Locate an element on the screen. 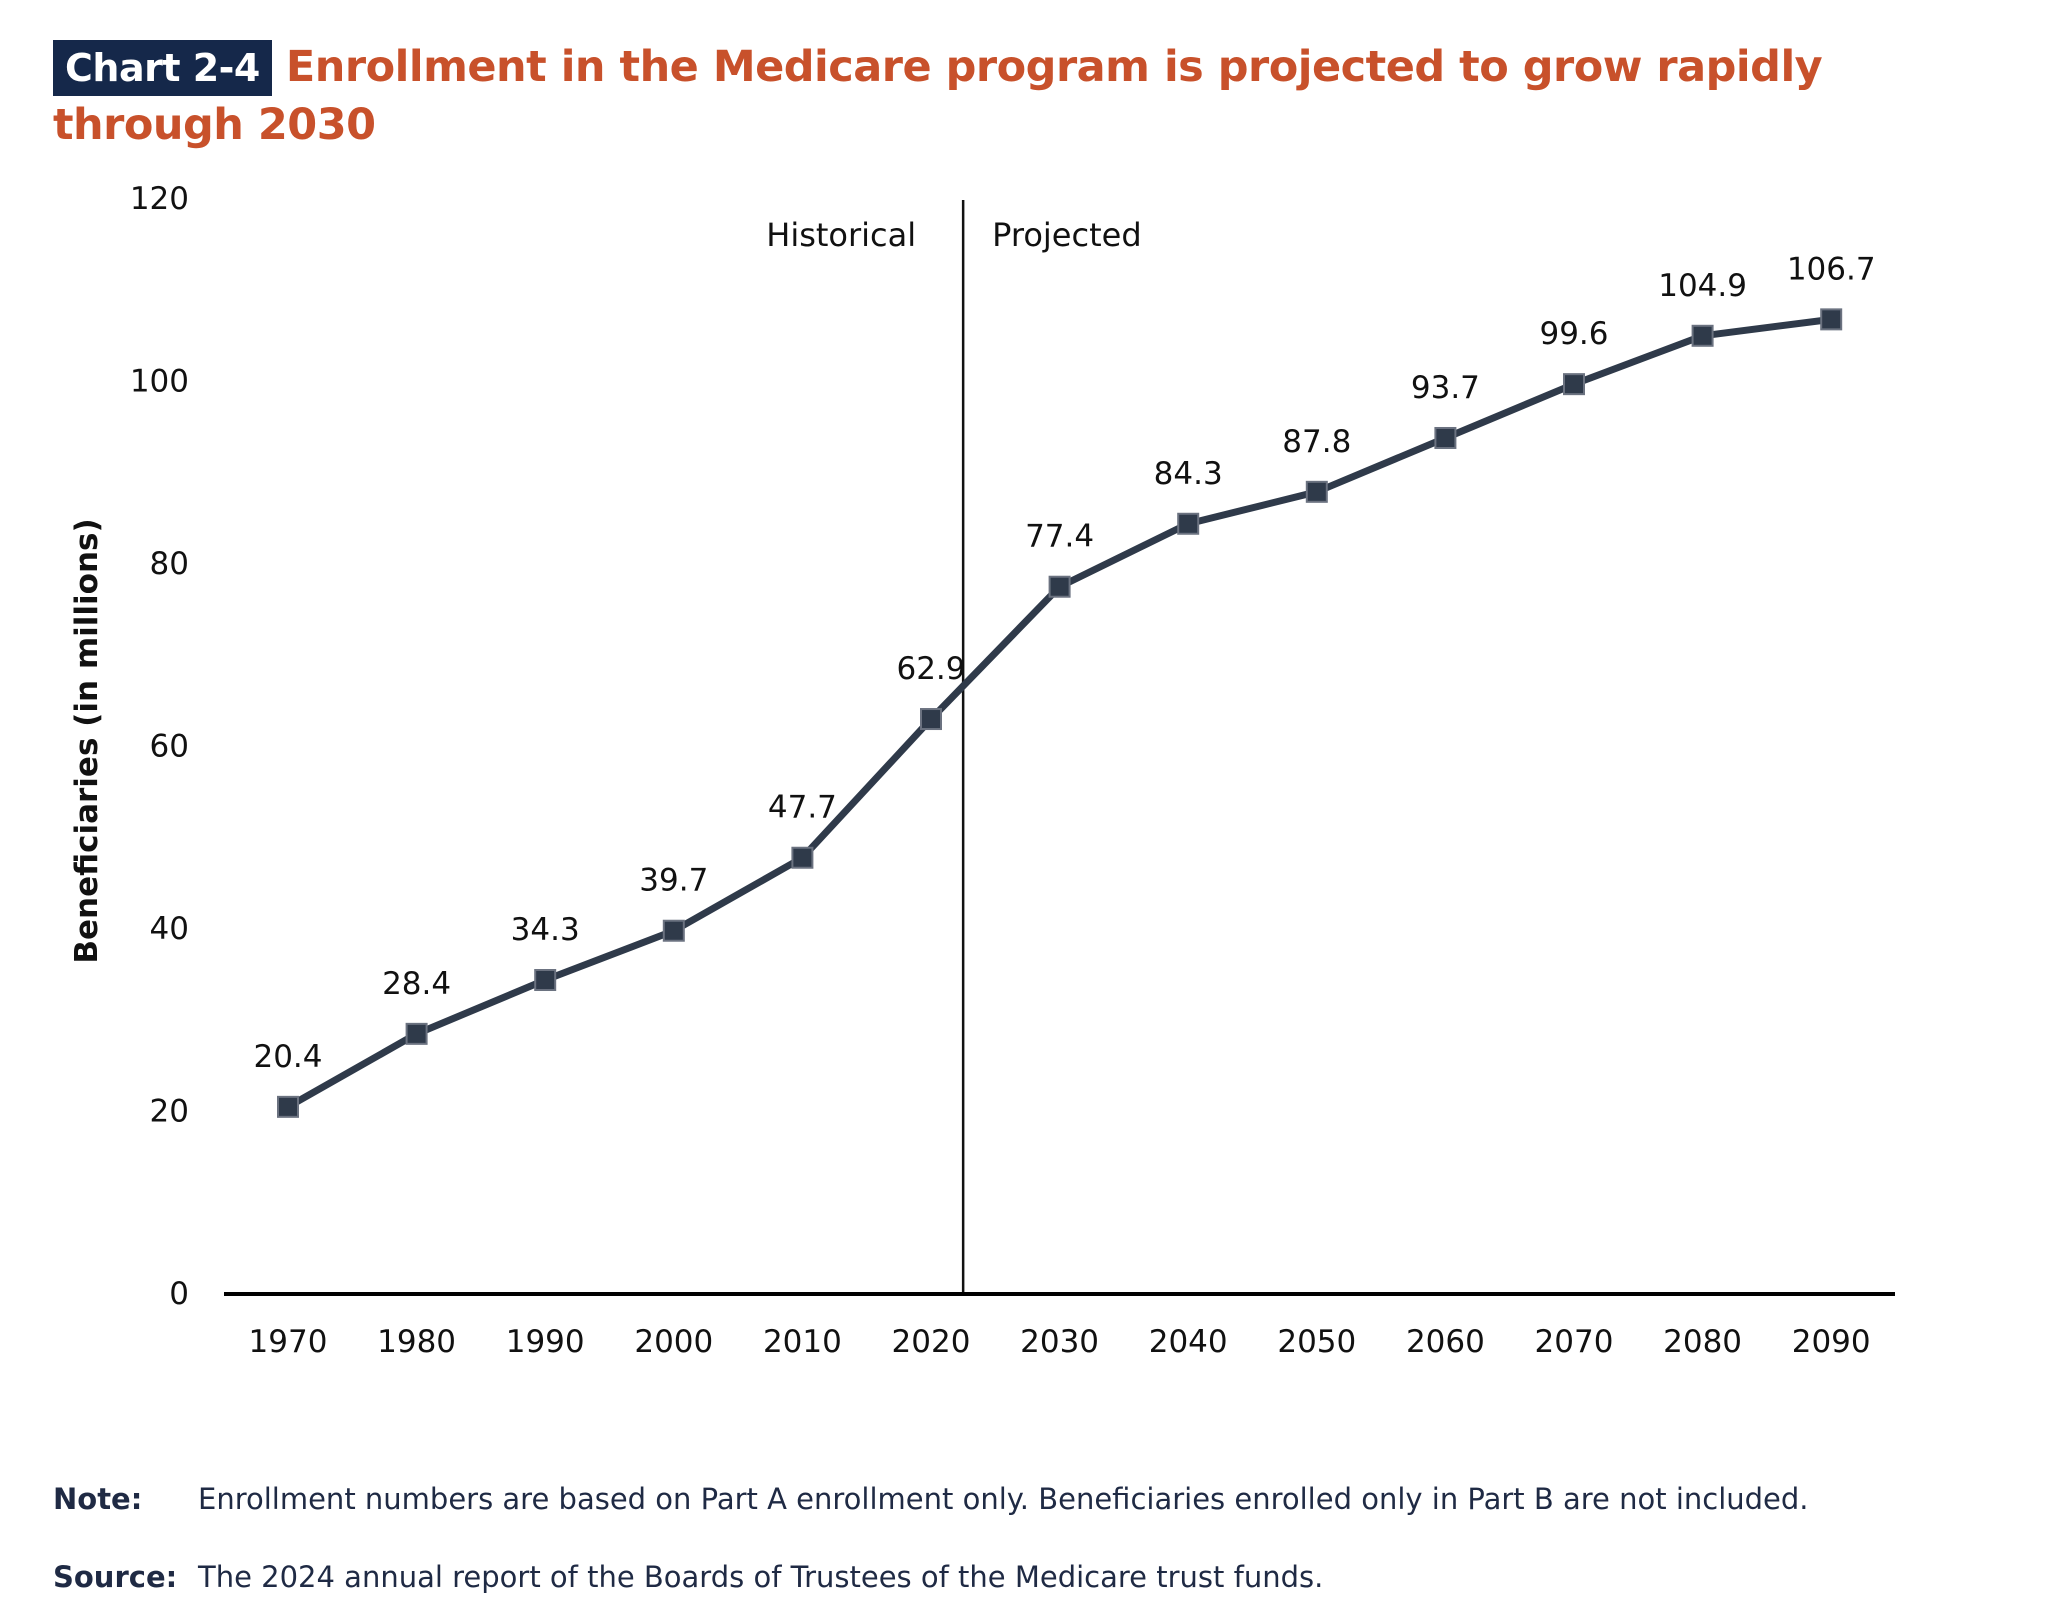 Image resolution: width=2045 pixels, height=1617 pixels. y-tick-label: 80 is located at coordinates (169, 564).